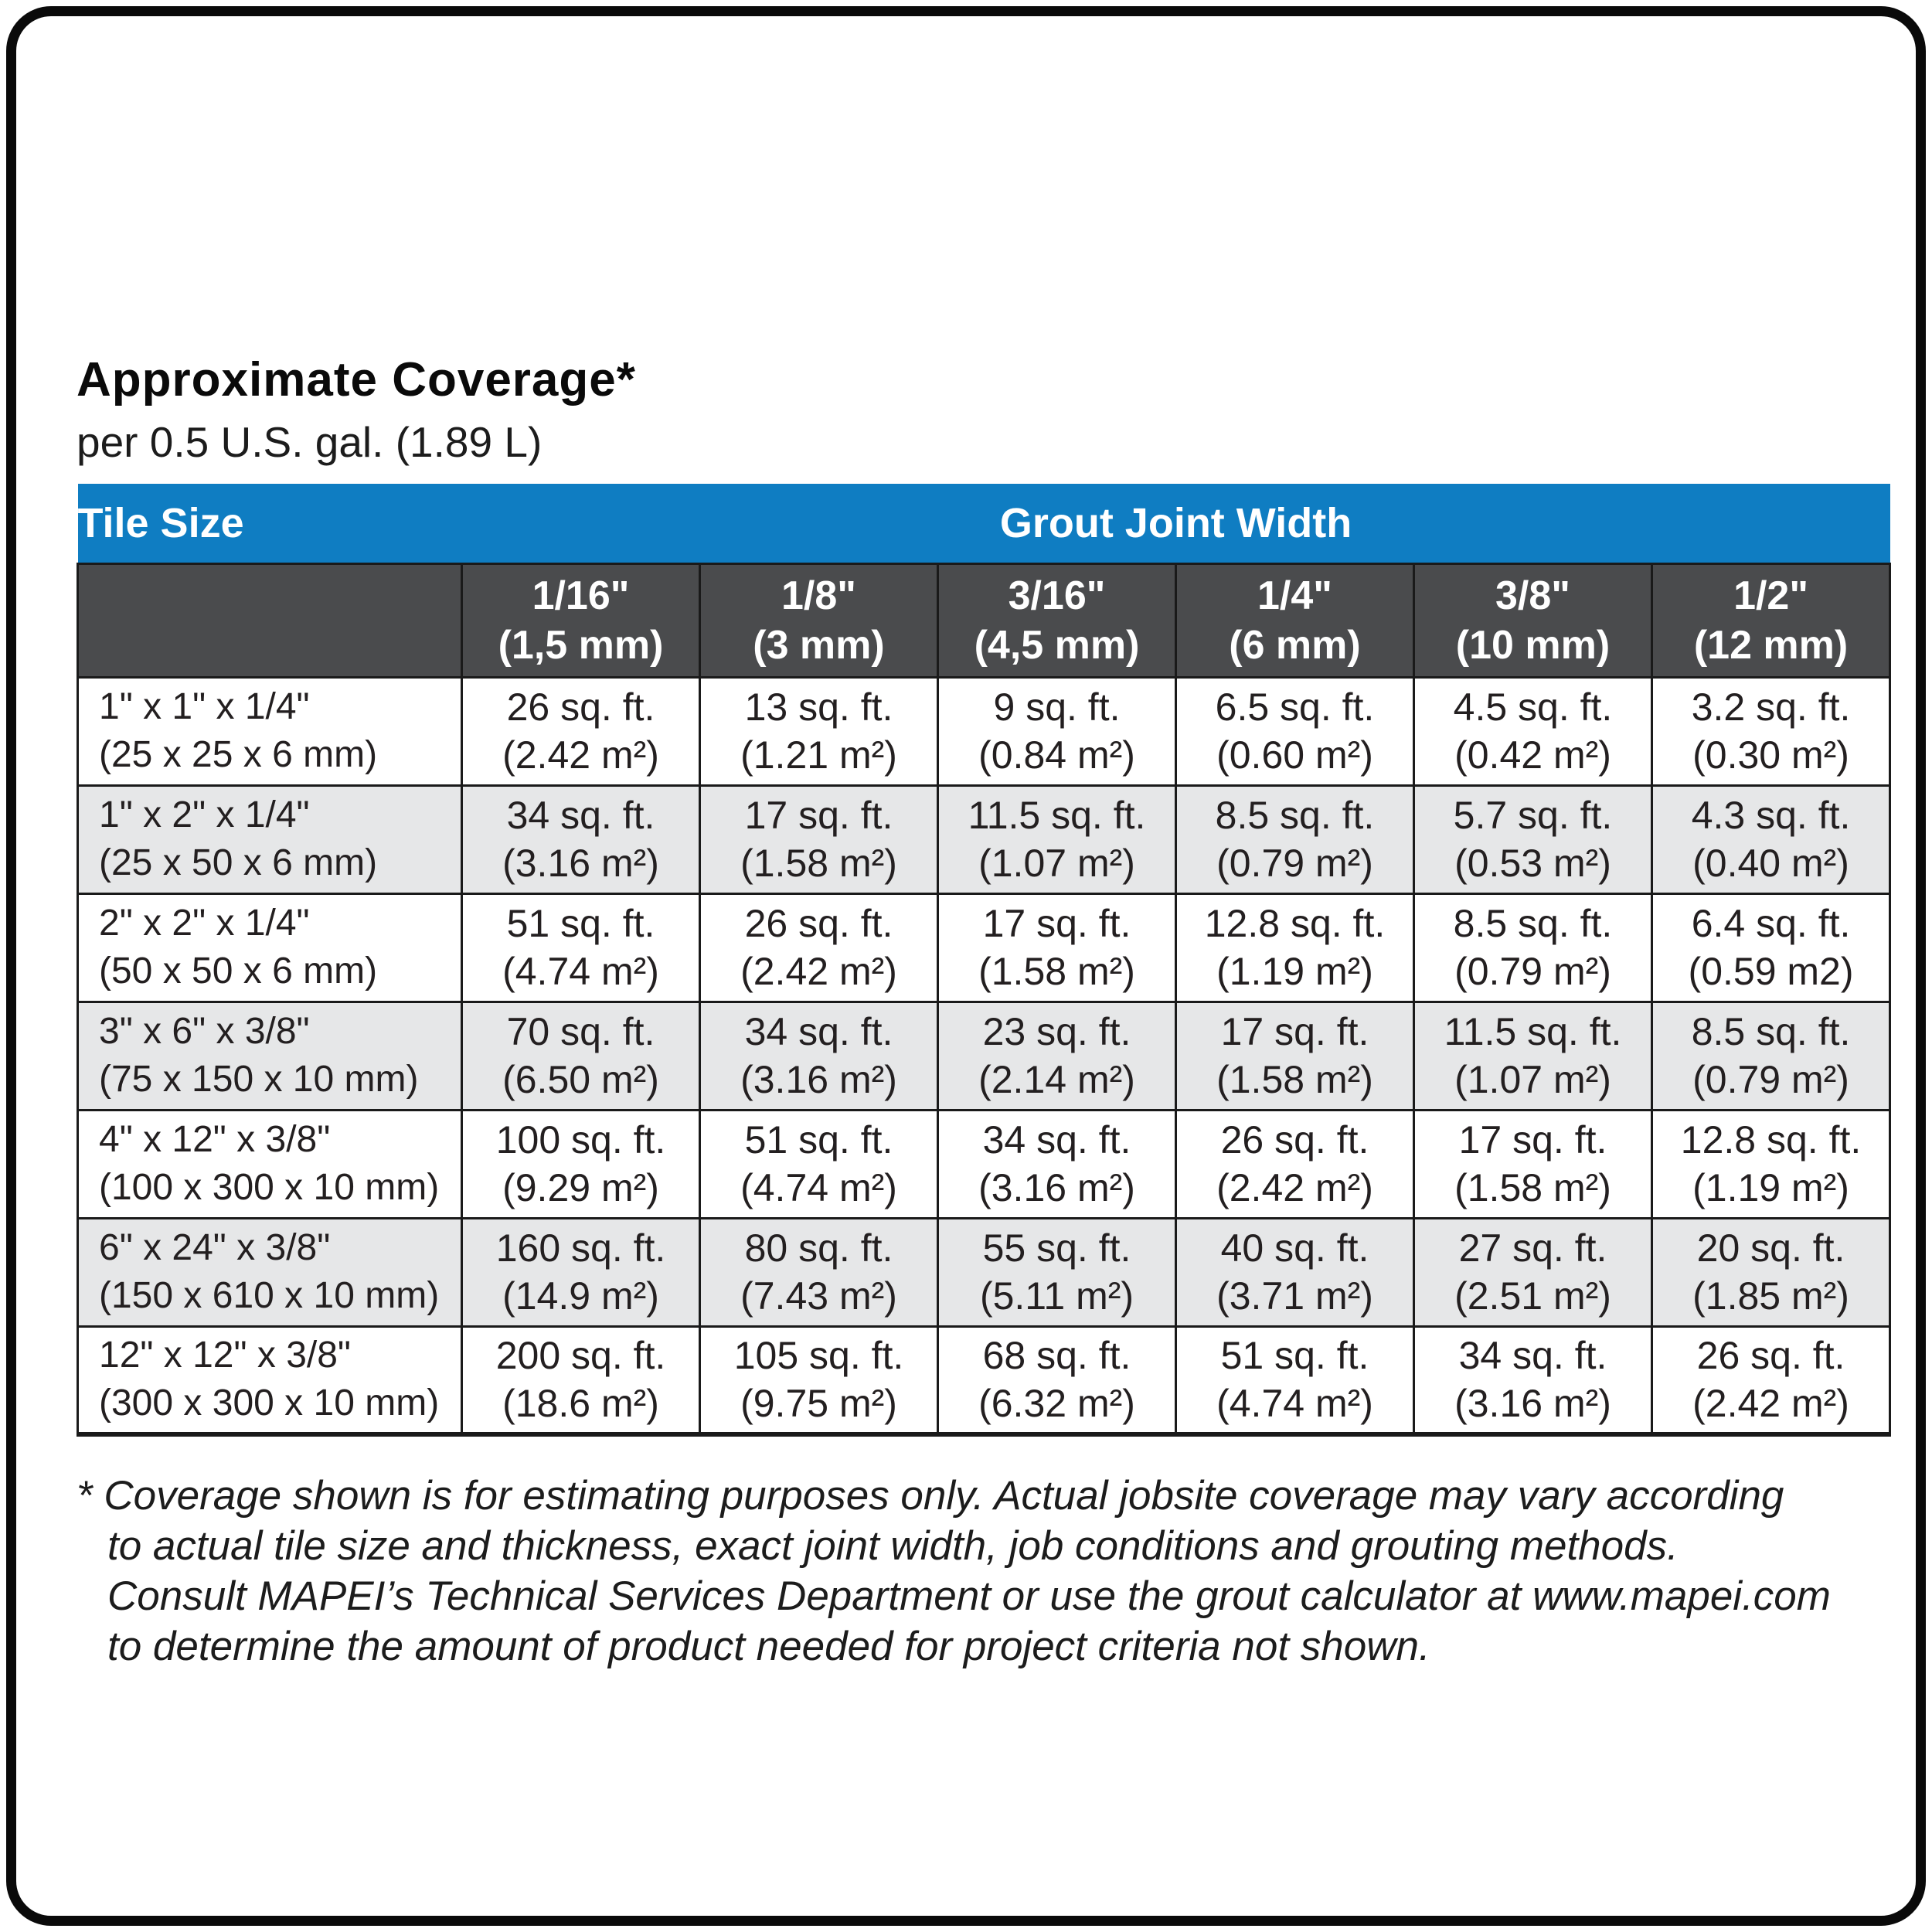  Describe the element at coordinates (1771, 840) in the screenshot. I see `coverage-cell: 4.3 sq. ft. (0.40 m²)` at that location.